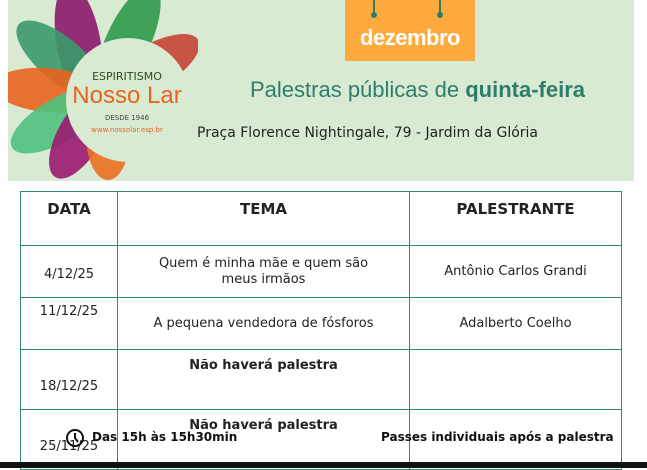  Describe the element at coordinates (525, 89) in the screenshot. I see `title-bold: quinta-feira` at that location.